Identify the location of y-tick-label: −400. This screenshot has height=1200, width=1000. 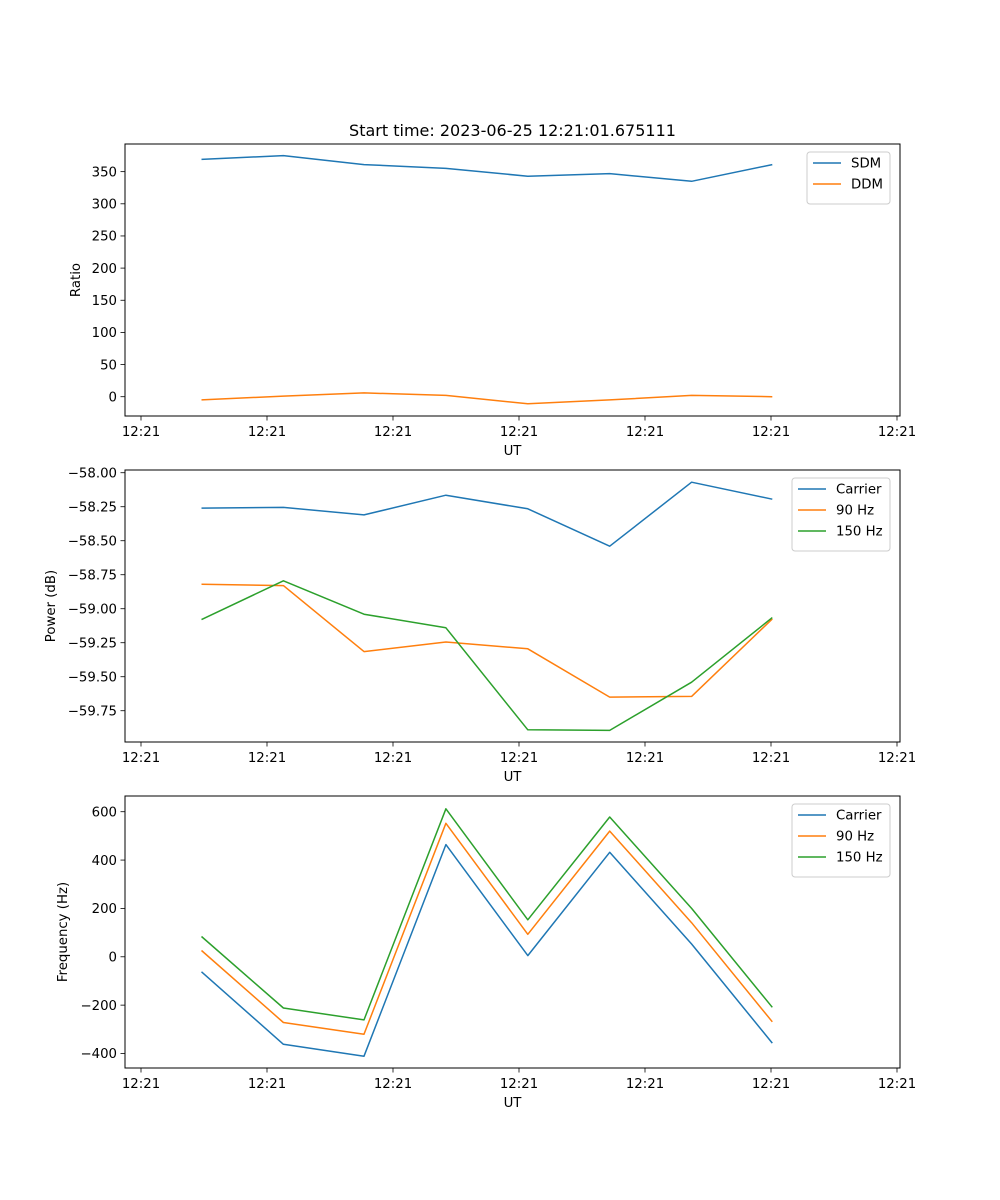
(98, 1054).